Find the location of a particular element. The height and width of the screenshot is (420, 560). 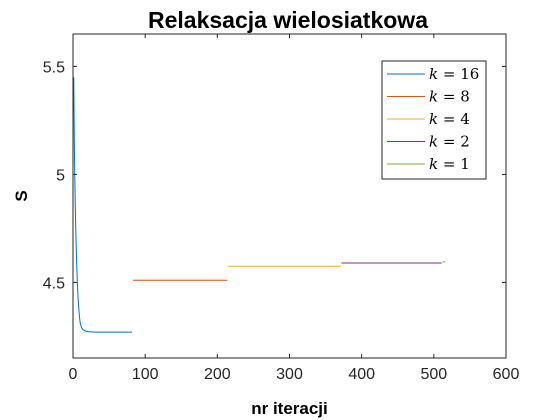

x-tick-label: 300 is located at coordinates (289, 374).